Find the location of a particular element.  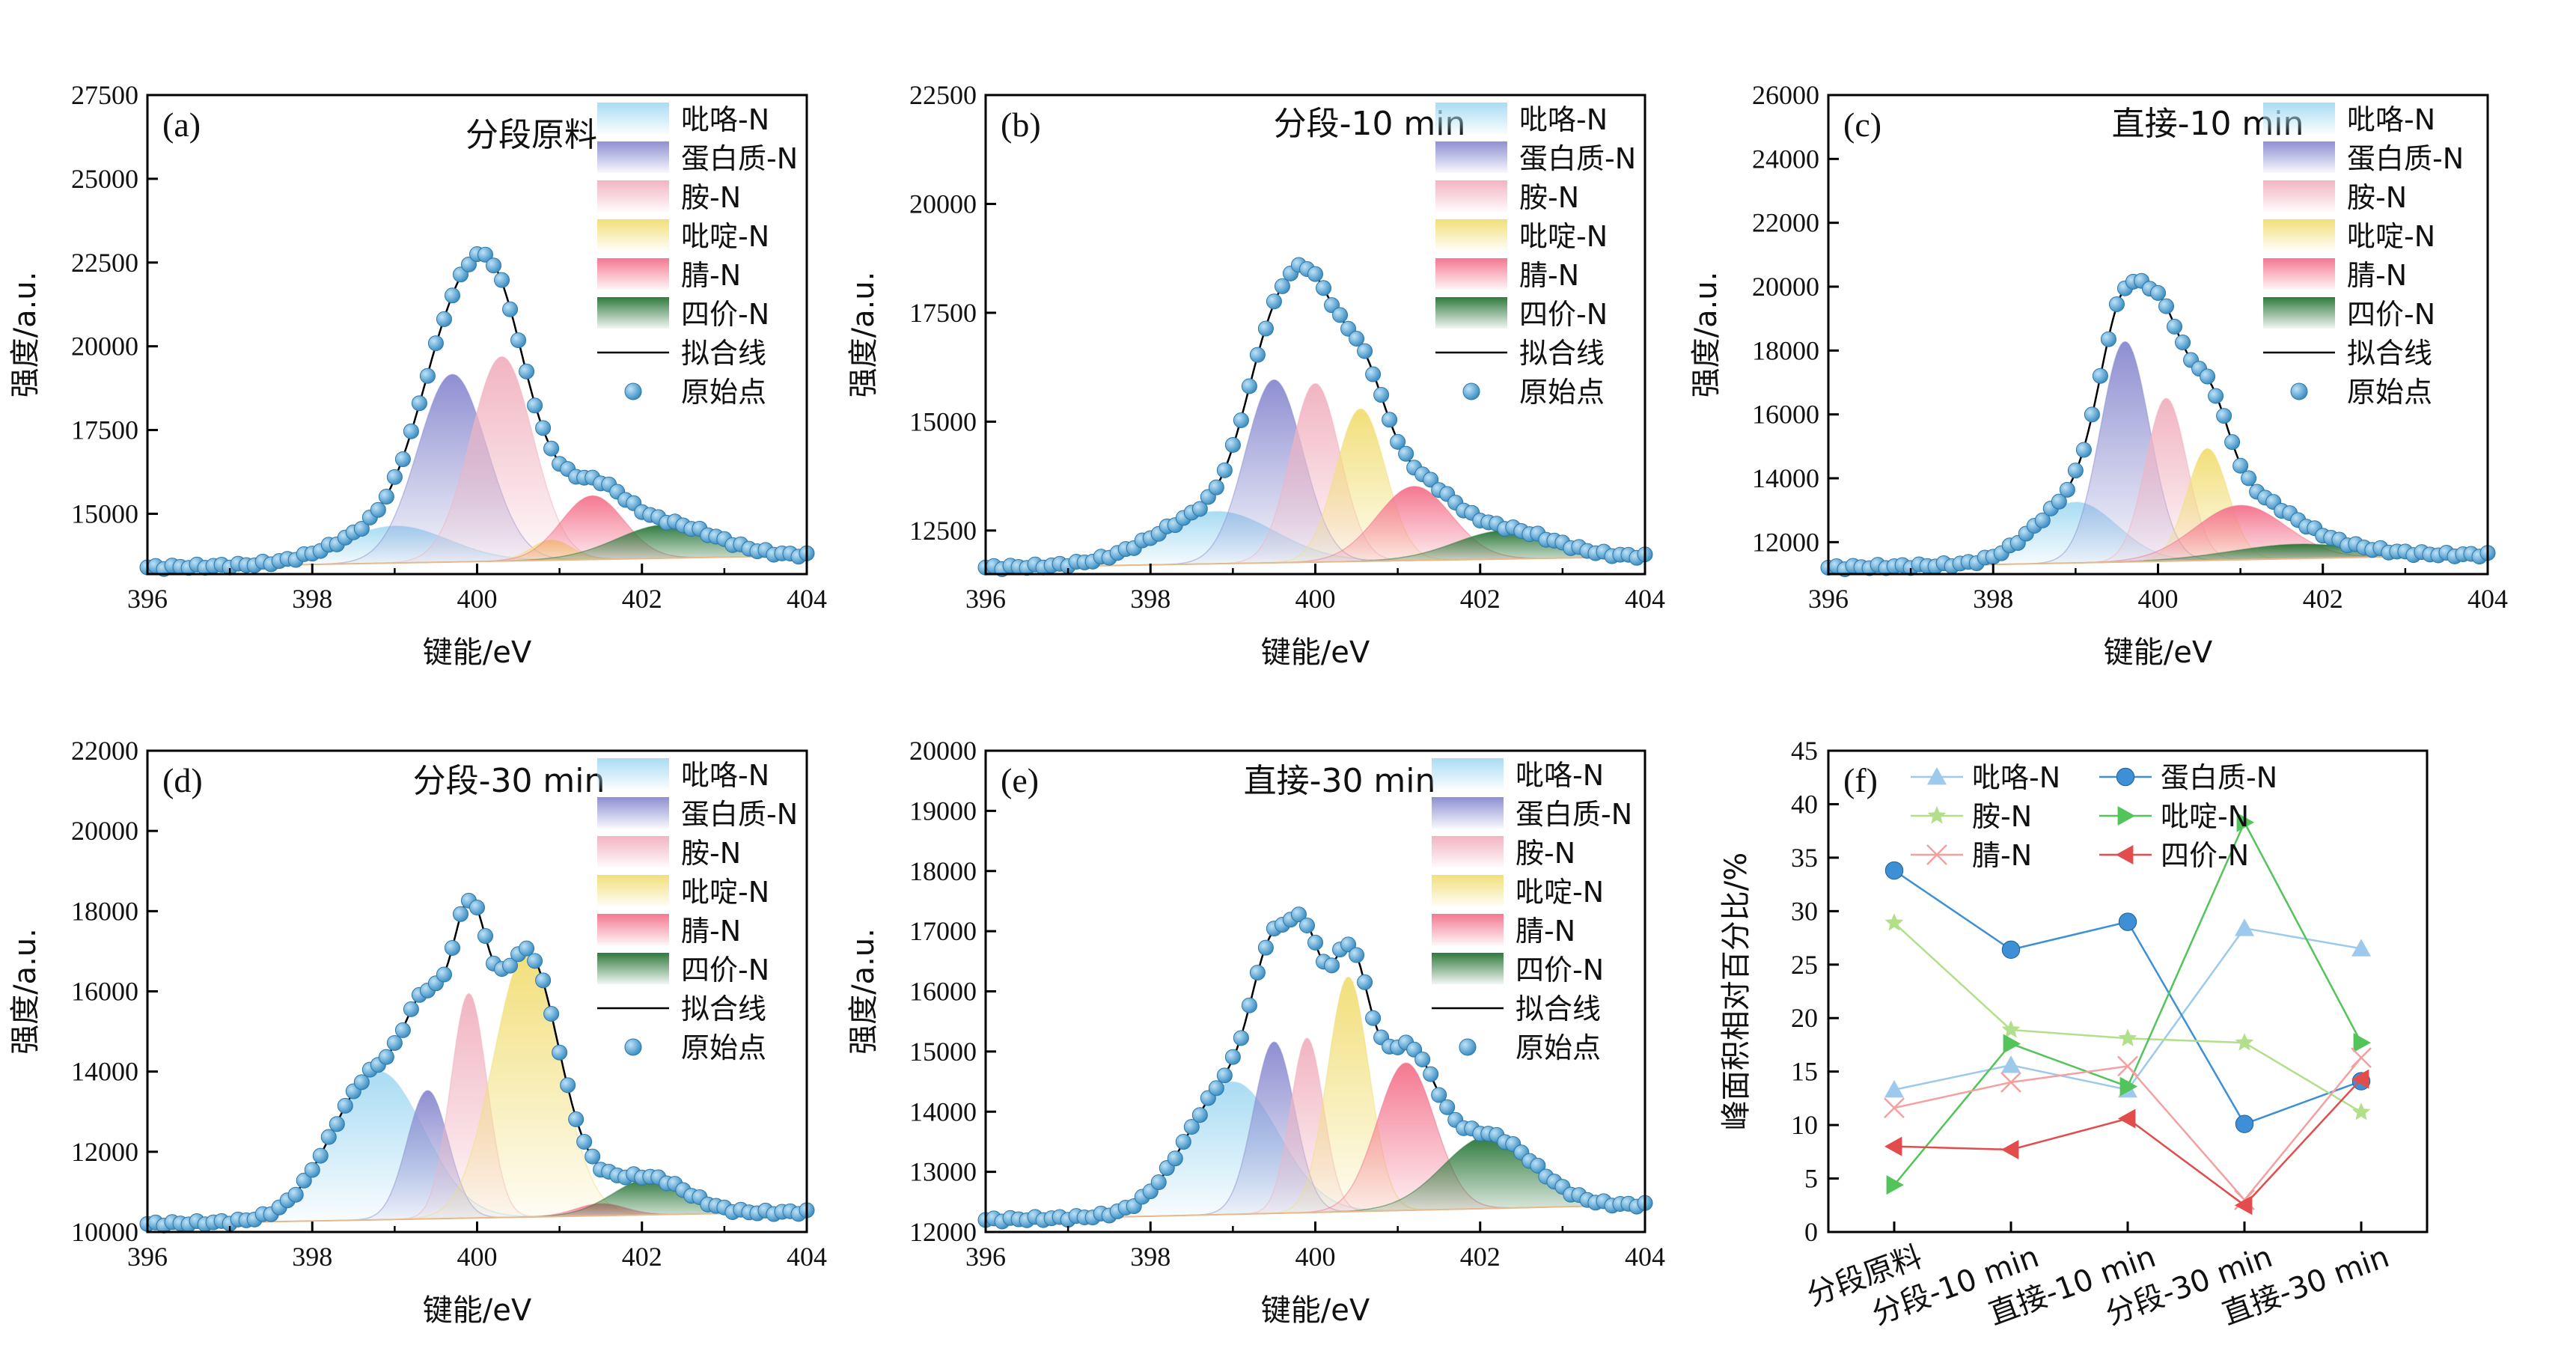

y-tick-label: 18000 is located at coordinates (105, 911).